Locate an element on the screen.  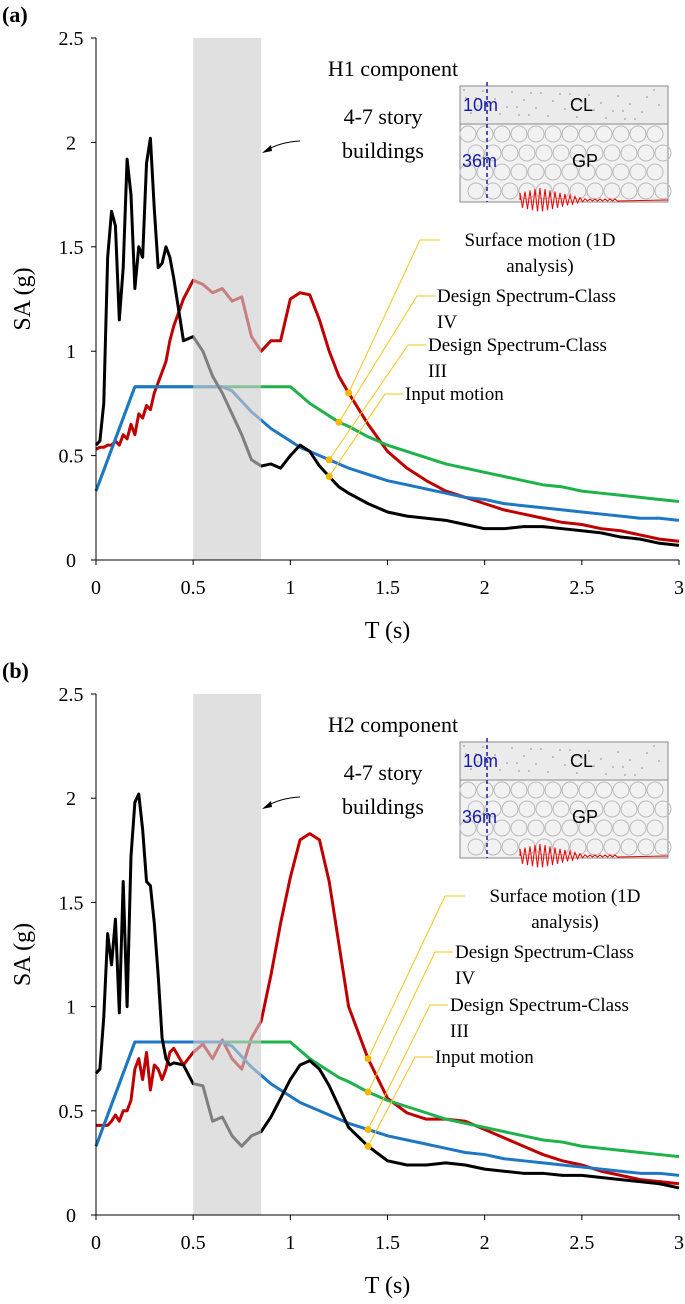
panel-title: H2 component is located at coordinates (393, 724).